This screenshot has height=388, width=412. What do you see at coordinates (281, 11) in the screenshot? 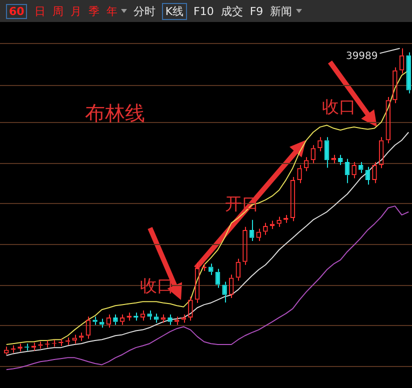
I see `text: 新闻` at bounding box center [281, 11].